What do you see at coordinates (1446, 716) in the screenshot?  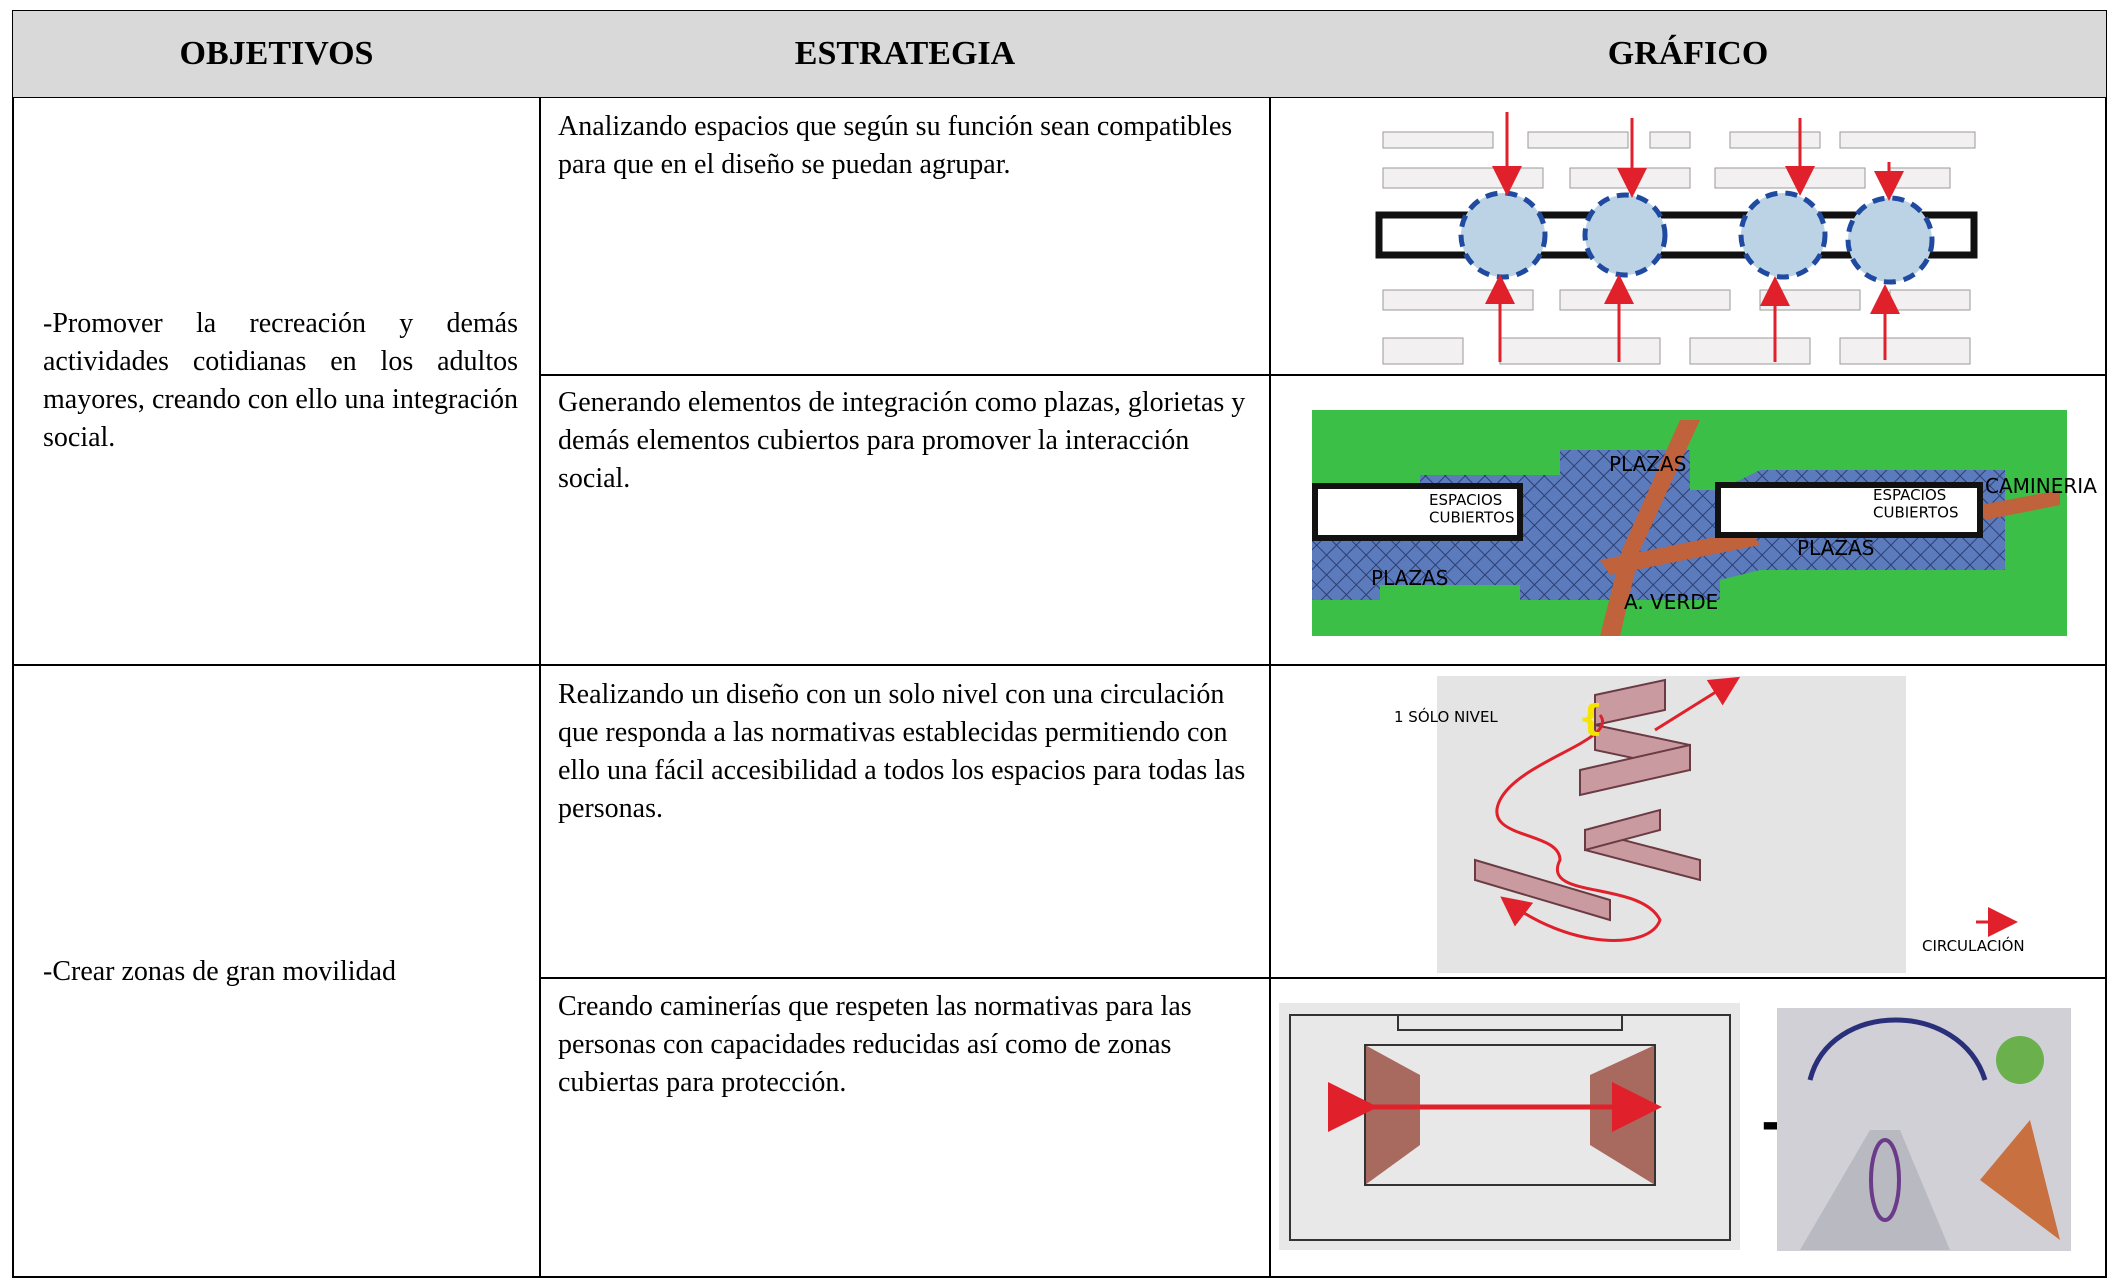 I see `graphic-label: 1 SÓLO NIVEL` at bounding box center [1446, 716].